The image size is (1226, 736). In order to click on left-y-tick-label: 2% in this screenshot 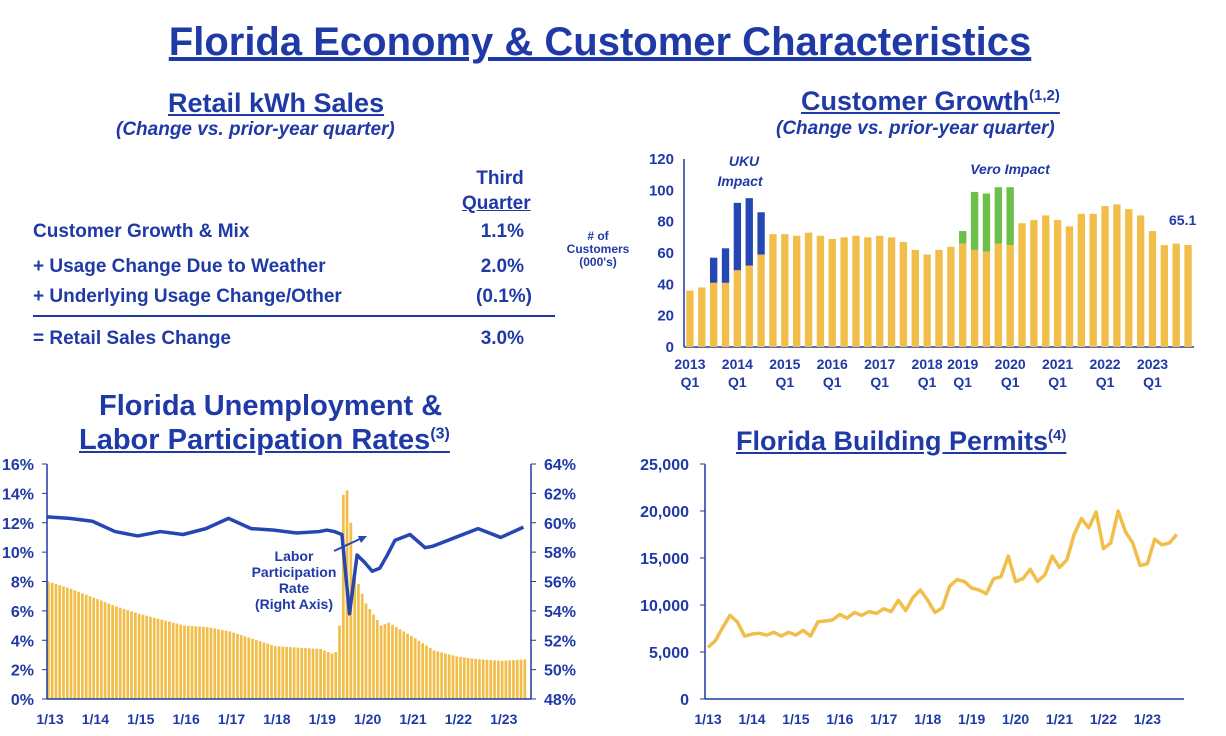, I will do `click(22, 671)`.